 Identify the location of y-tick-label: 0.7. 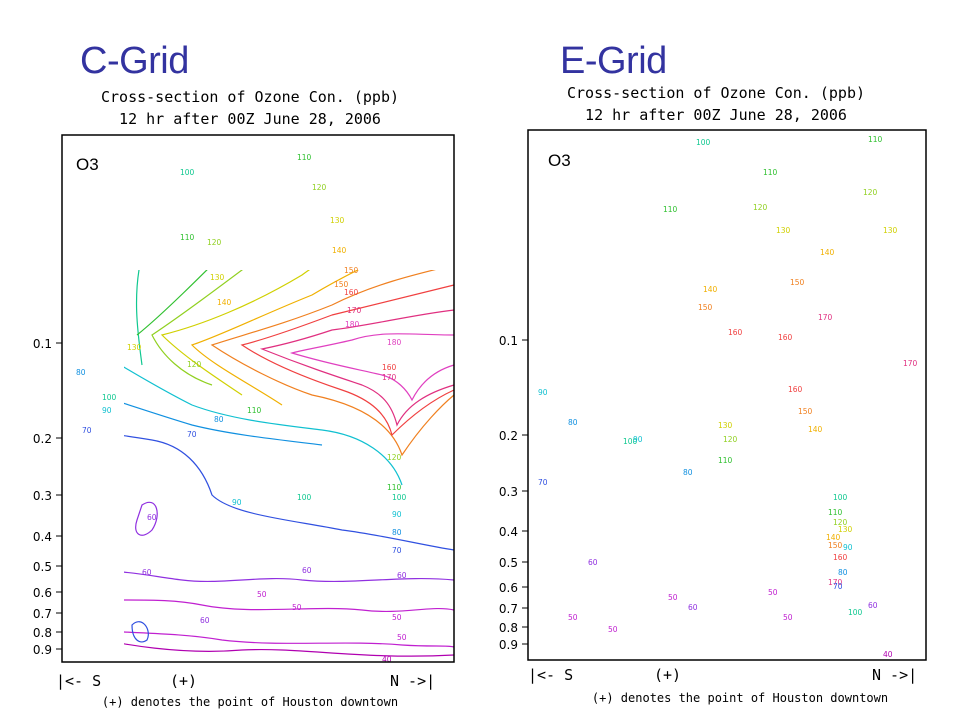
(42, 614).